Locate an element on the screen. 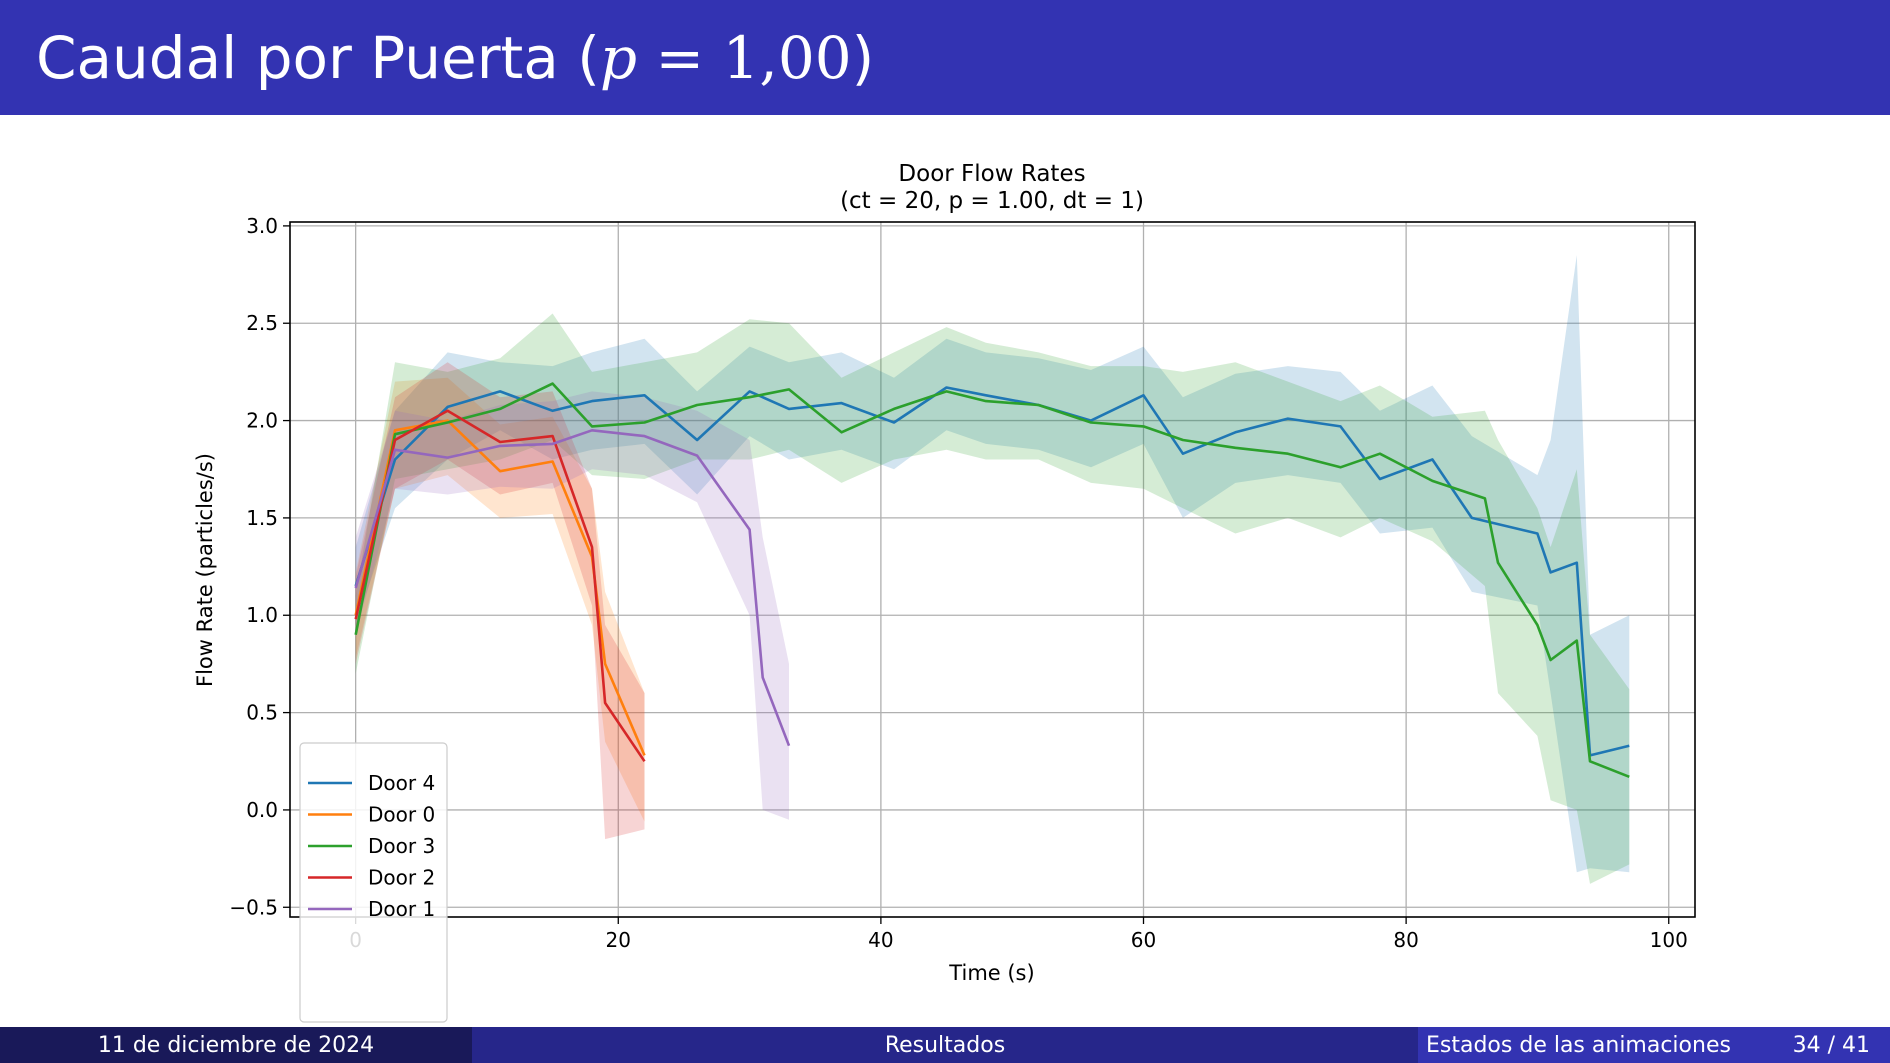 The image size is (1890, 1063). footer-date: 11 de diciembre de 2024 is located at coordinates (236, 1045).